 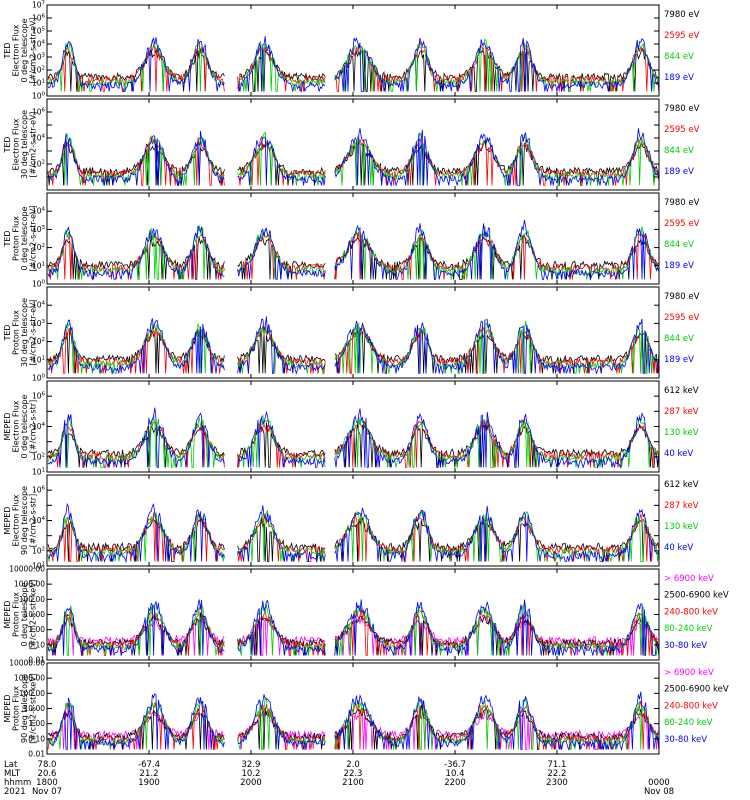 What do you see at coordinates (39, 5) in the screenshot?
I see `y-tick-label: 107` at bounding box center [39, 5].